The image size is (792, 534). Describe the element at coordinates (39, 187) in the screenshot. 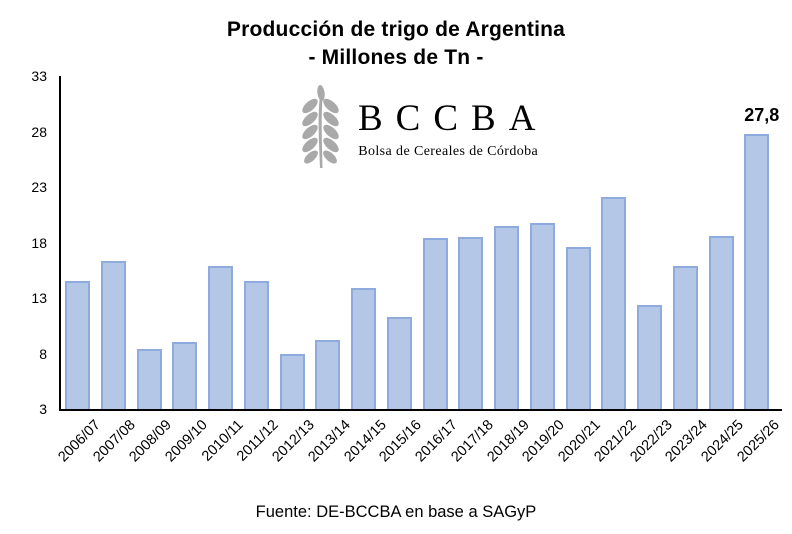

I see `y-axis-tick-label: 23` at that location.